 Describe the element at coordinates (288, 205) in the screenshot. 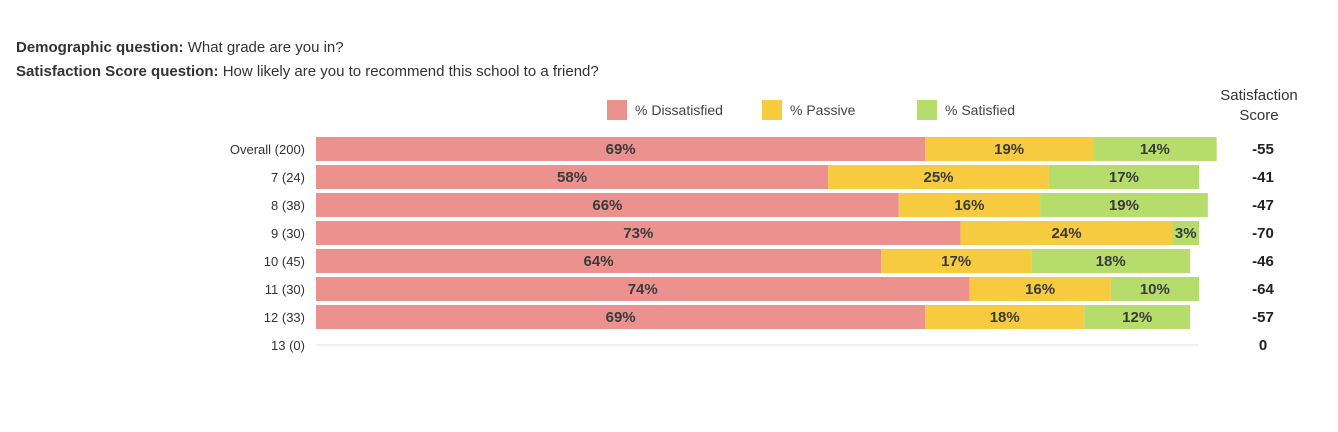

I see `category-label: 8 (38)` at that location.